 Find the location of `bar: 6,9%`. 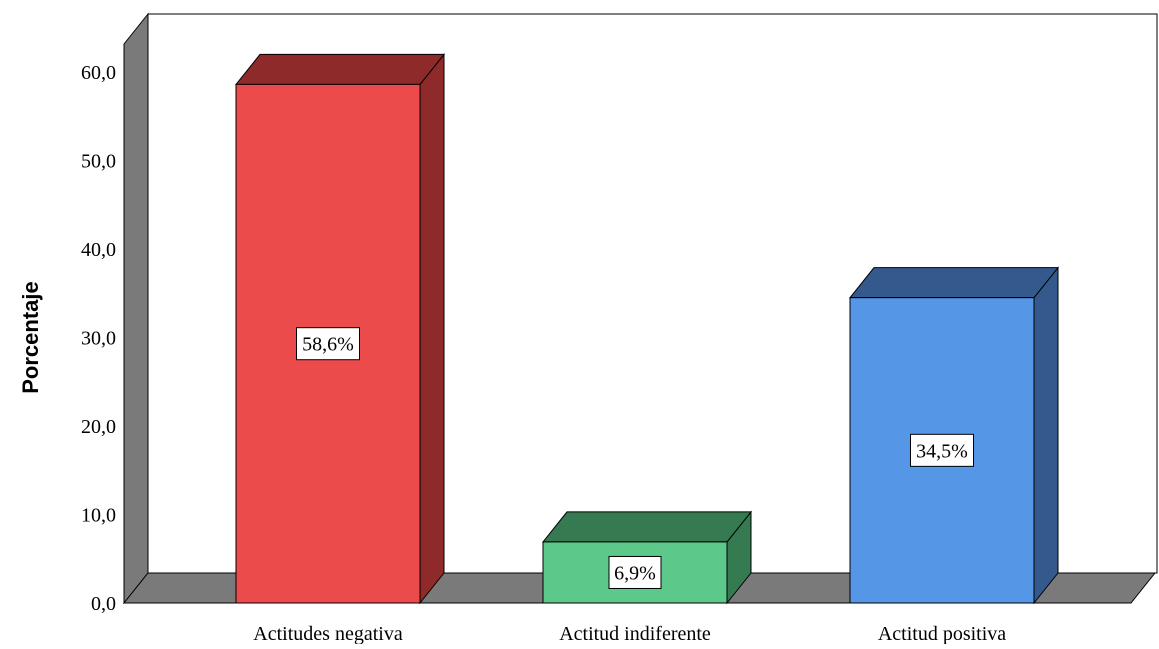

bar: 6,9% is located at coordinates (647, 557).